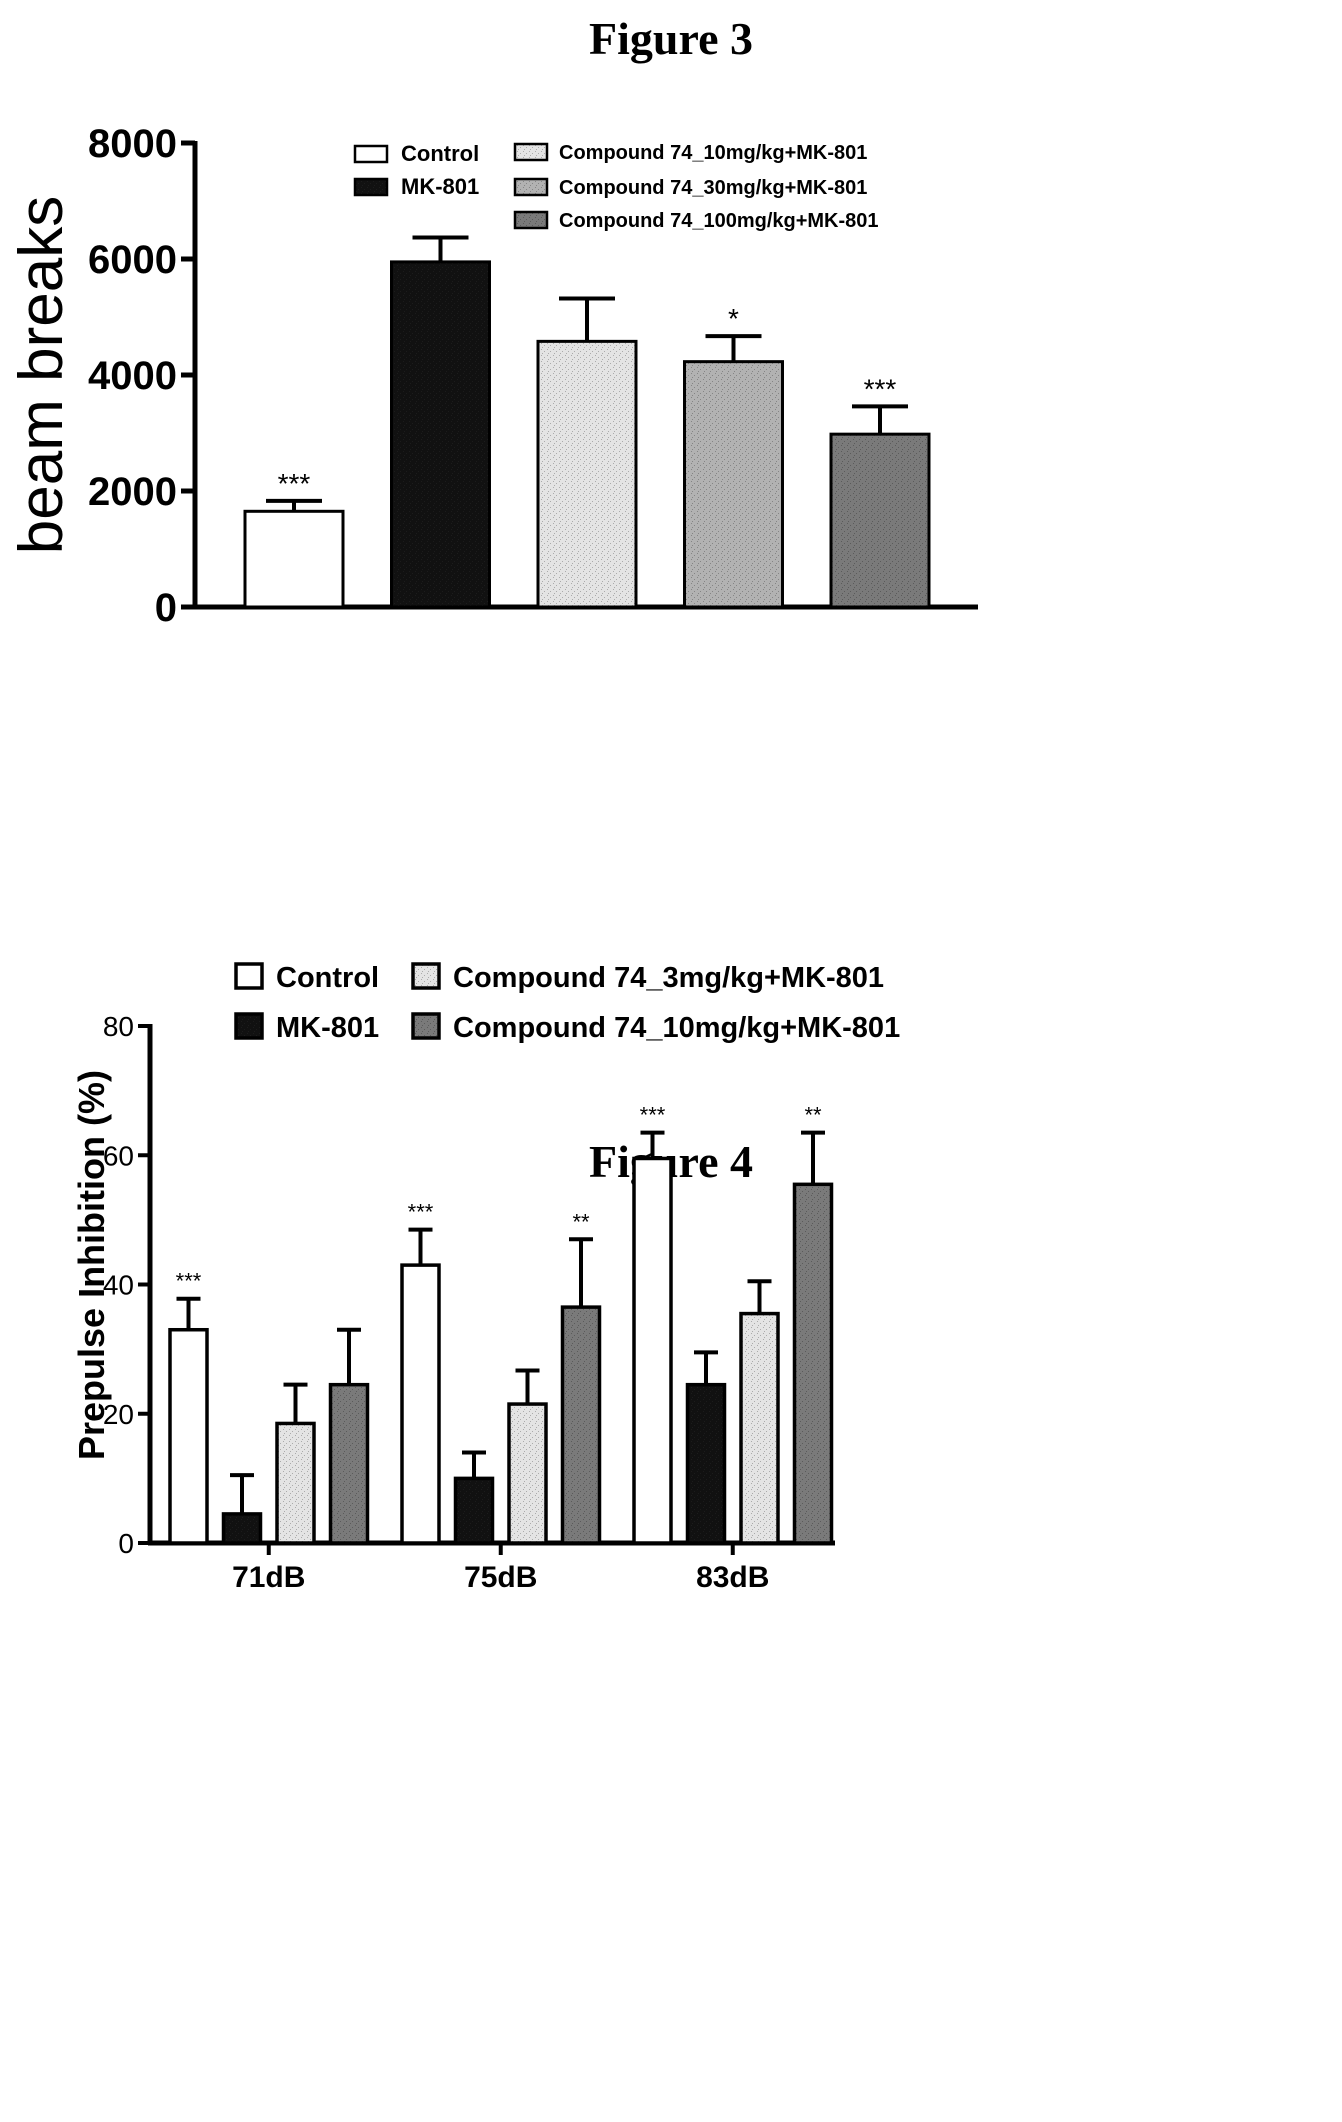 Image resolution: width=1342 pixels, height=2122 pixels. What do you see at coordinates (132, 492) in the screenshot?
I see `y-tick-label: 2000` at bounding box center [132, 492].